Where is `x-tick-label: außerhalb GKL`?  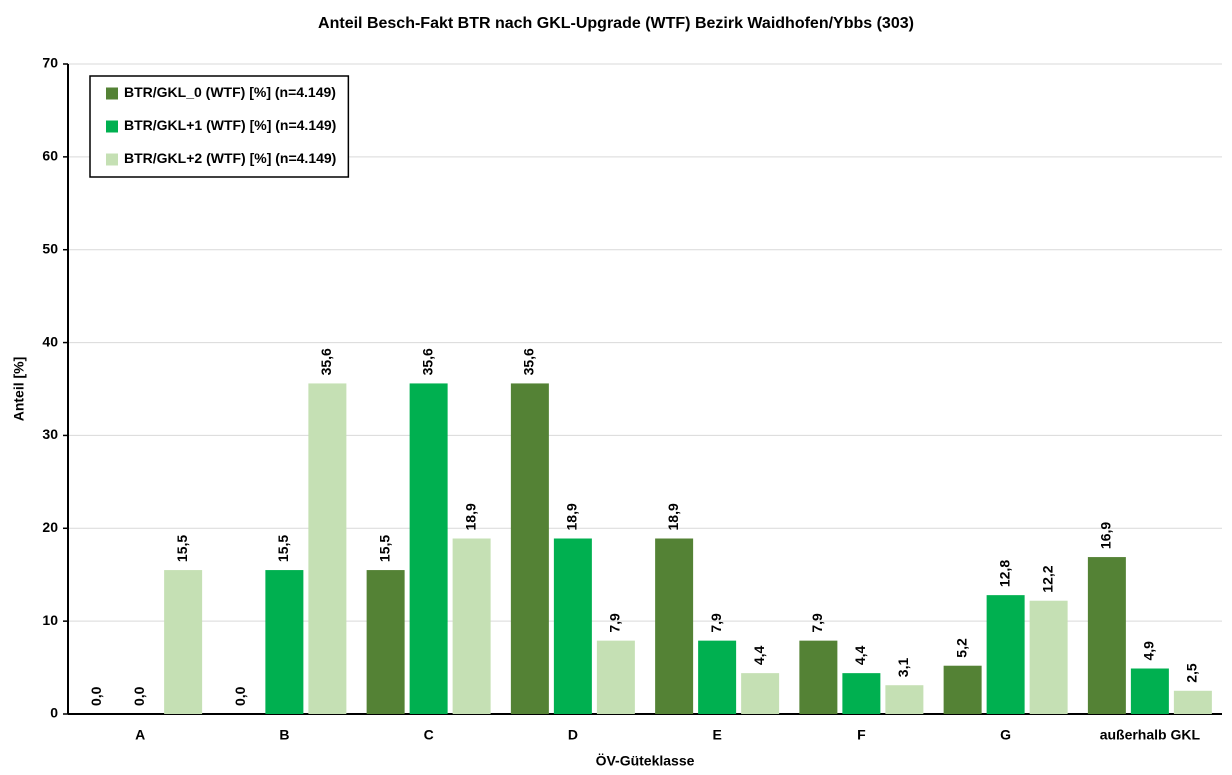
x-tick-label: außerhalb GKL is located at coordinates (1150, 735).